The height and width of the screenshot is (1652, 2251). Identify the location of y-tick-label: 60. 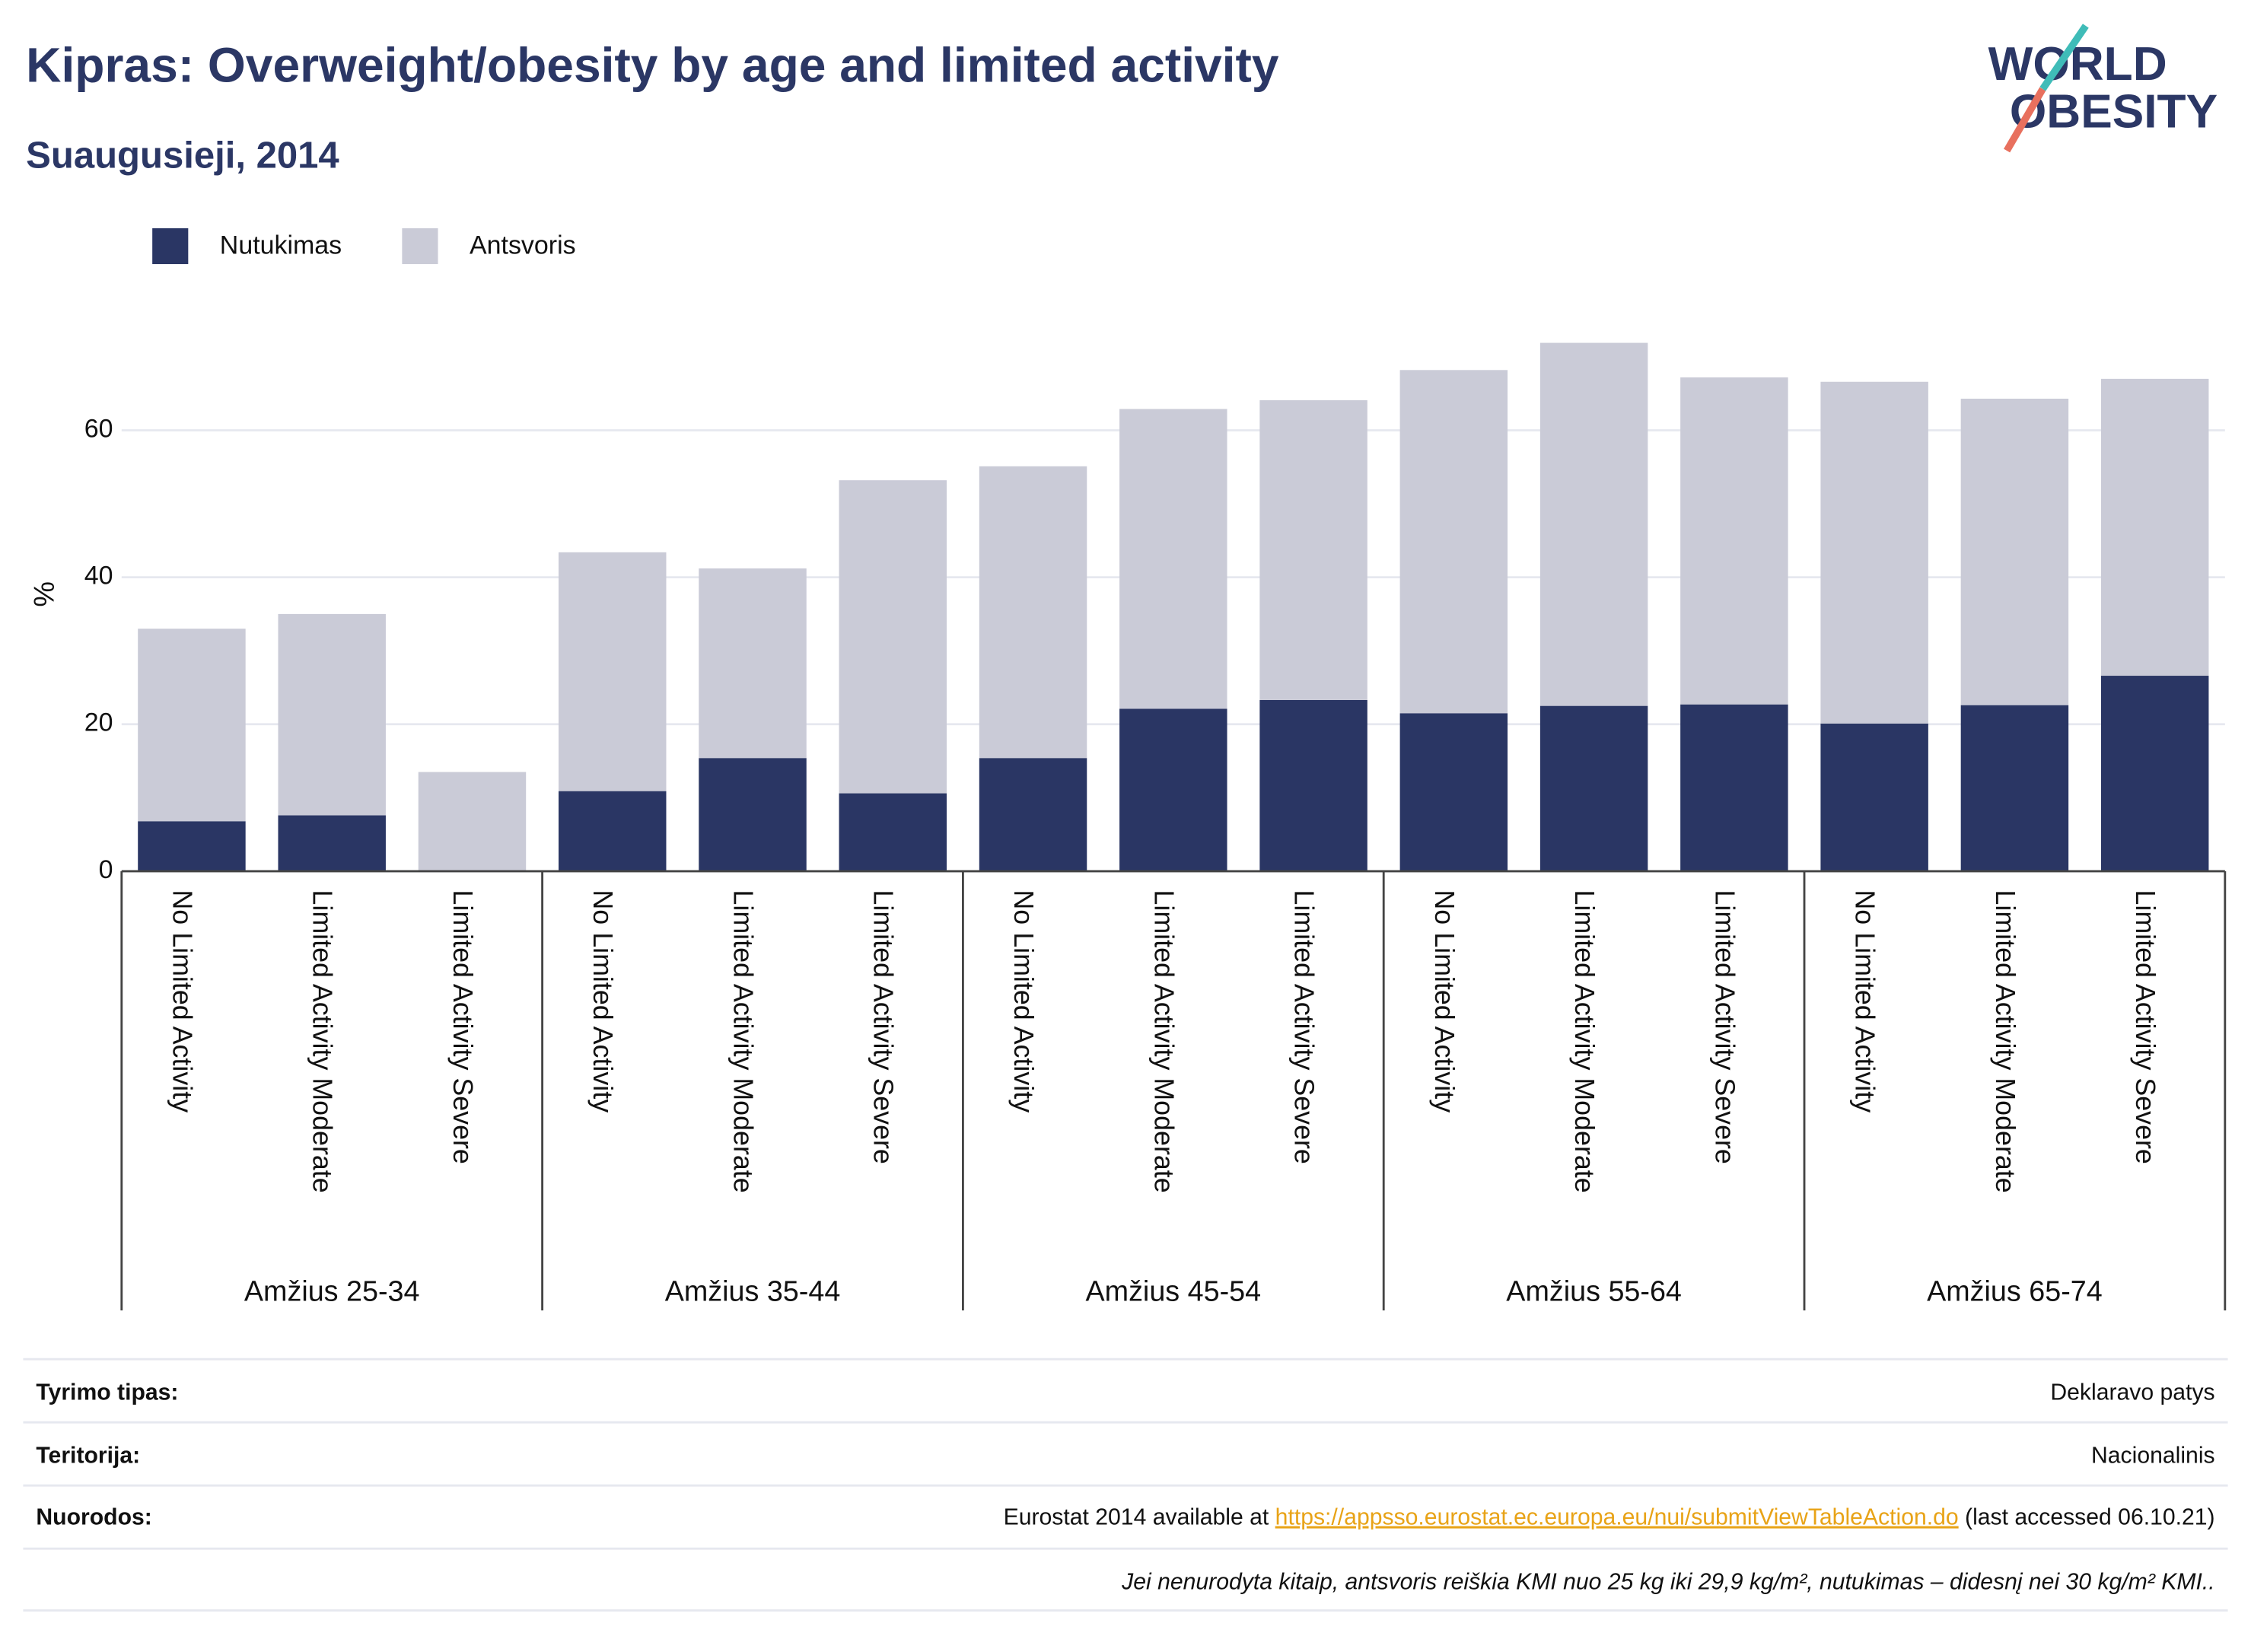
(98, 428).